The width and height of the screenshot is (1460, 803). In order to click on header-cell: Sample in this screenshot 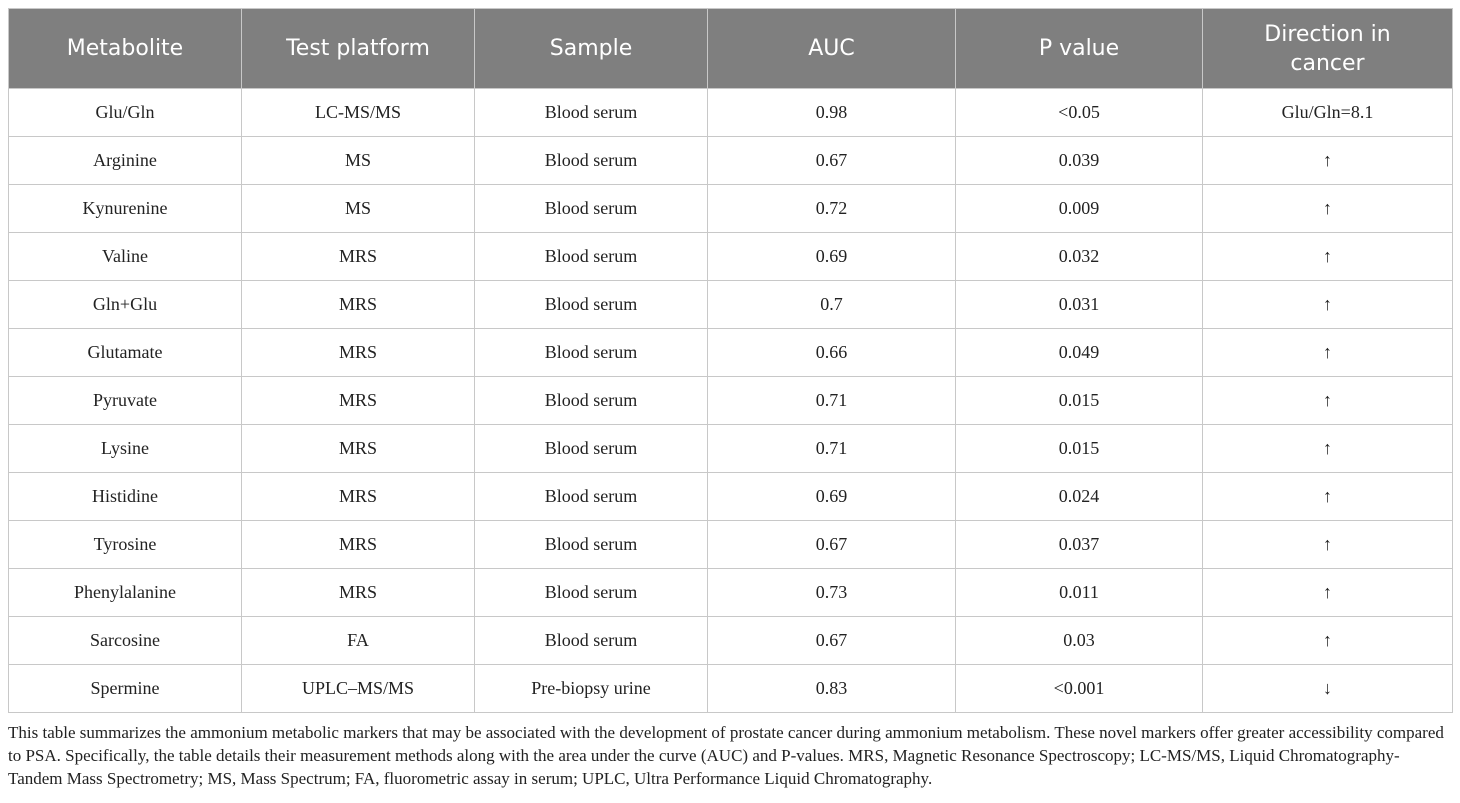, I will do `click(591, 48)`.